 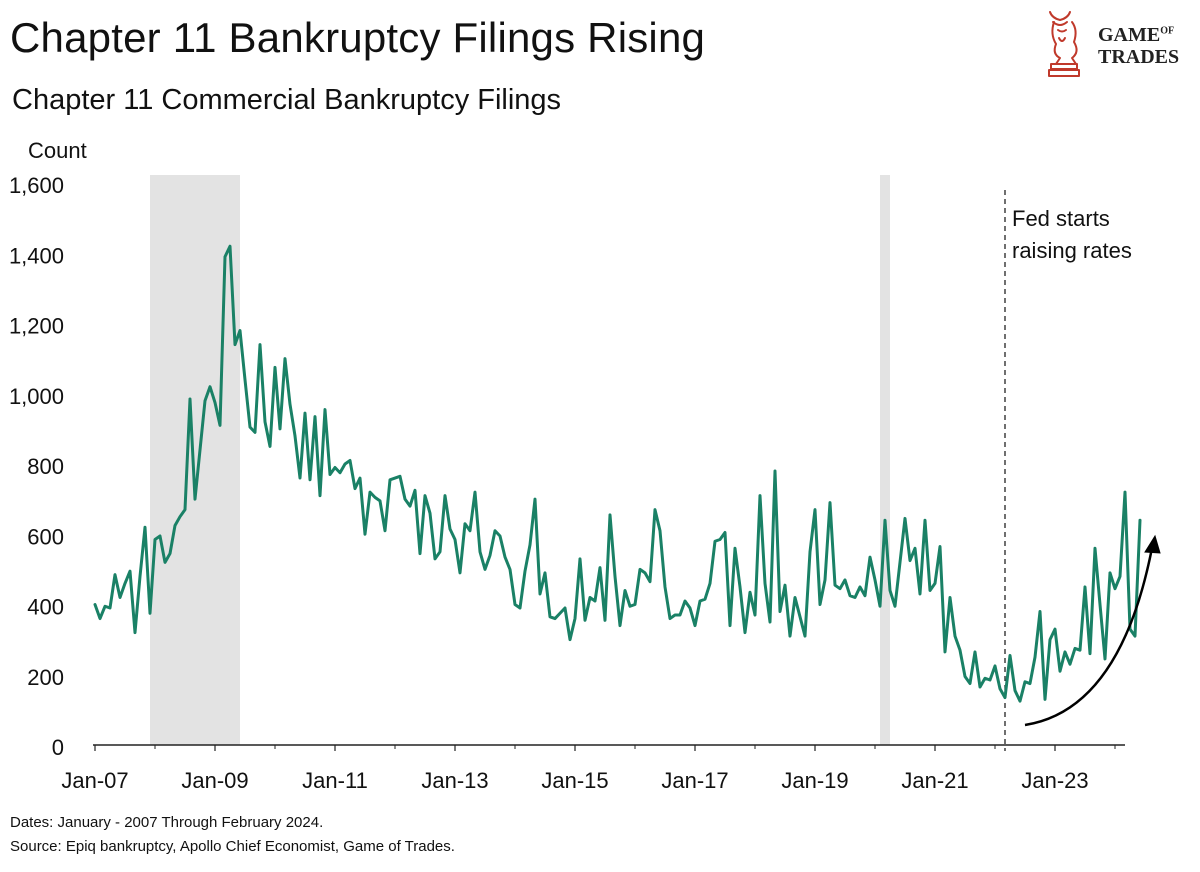 What do you see at coordinates (1139, 57) in the screenshot?
I see `logo-text-trades: TRADES` at bounding box center [1139, 57].